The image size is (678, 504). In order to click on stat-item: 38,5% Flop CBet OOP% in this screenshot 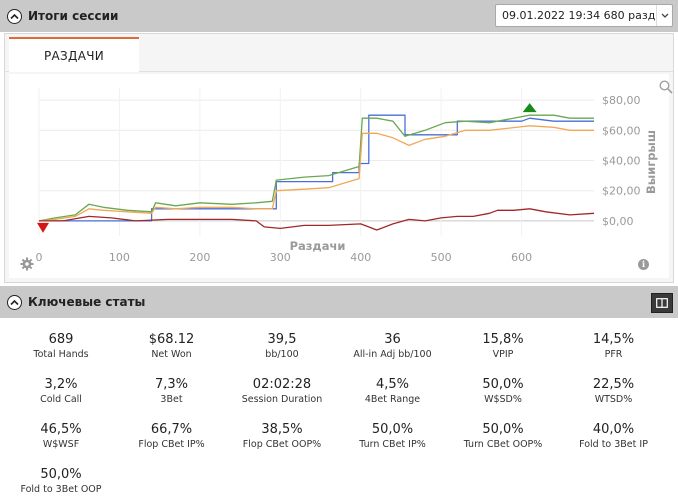, I will do `click(282, 436)`.